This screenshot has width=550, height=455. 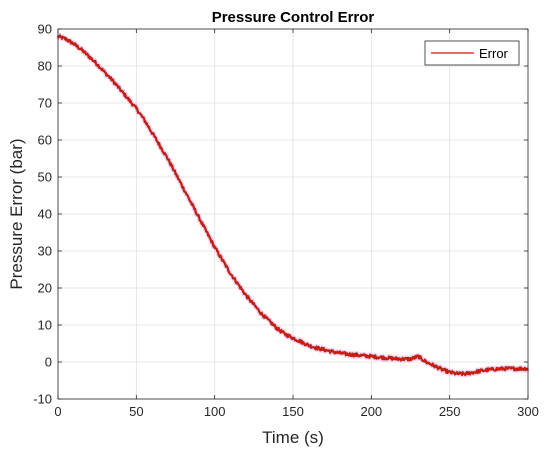 I want to click on legend-entry-error: Error, so click(x=494, y=53).